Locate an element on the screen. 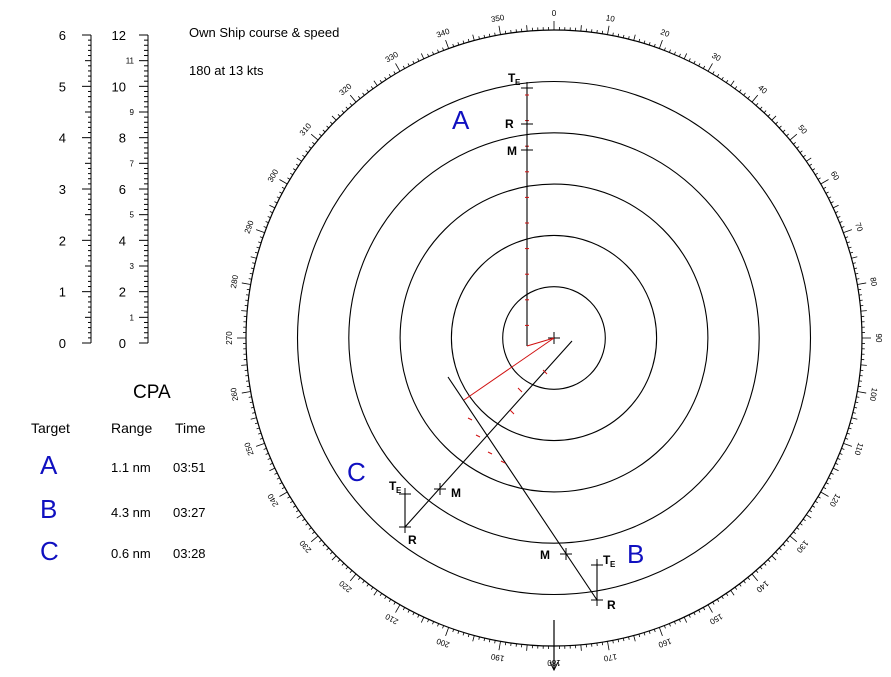 This screenshot has height=677, width=891. bearing-label: 20 is located at coordinates (665, 33).